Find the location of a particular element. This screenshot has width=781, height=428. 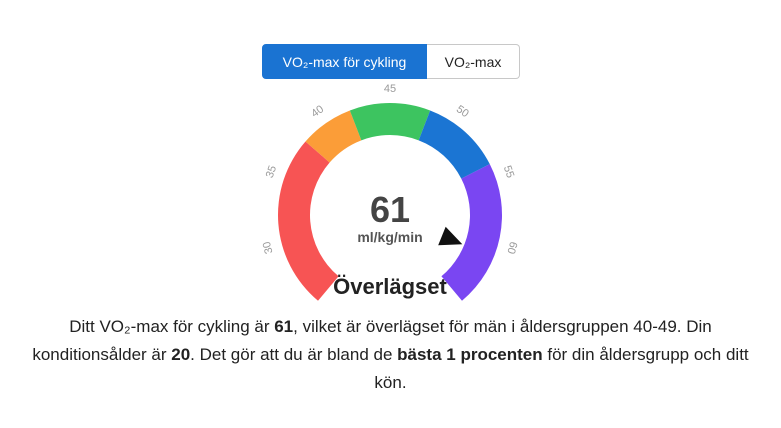

gauge-tick-label: 60 is located at coordinates (511, 247).